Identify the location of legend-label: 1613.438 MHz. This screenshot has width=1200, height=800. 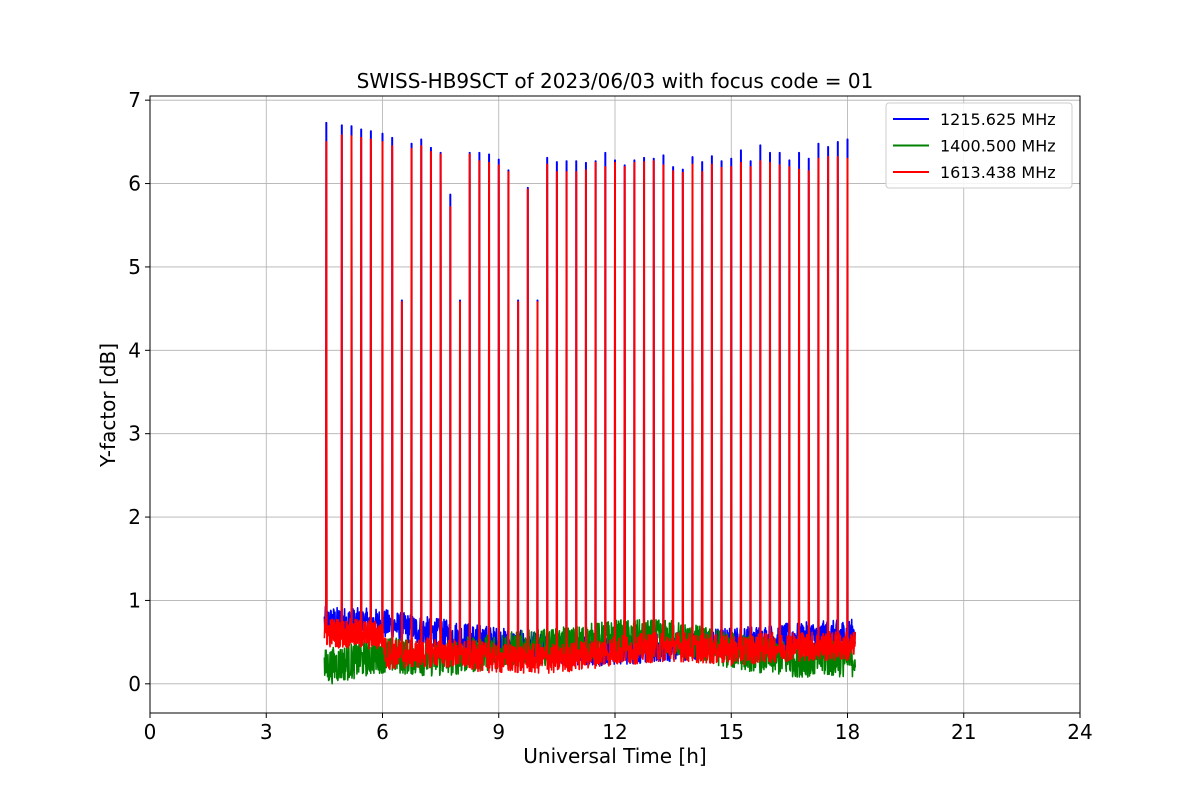
(998, 172).